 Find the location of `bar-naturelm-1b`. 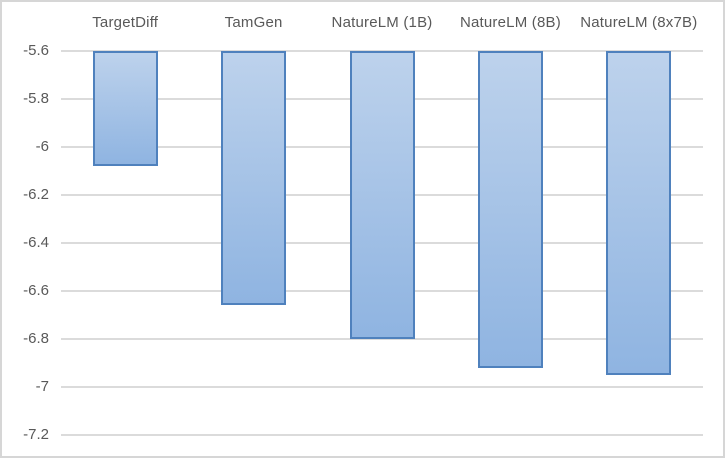

bar-naturelm-1b is located at coordinates (382, 195).